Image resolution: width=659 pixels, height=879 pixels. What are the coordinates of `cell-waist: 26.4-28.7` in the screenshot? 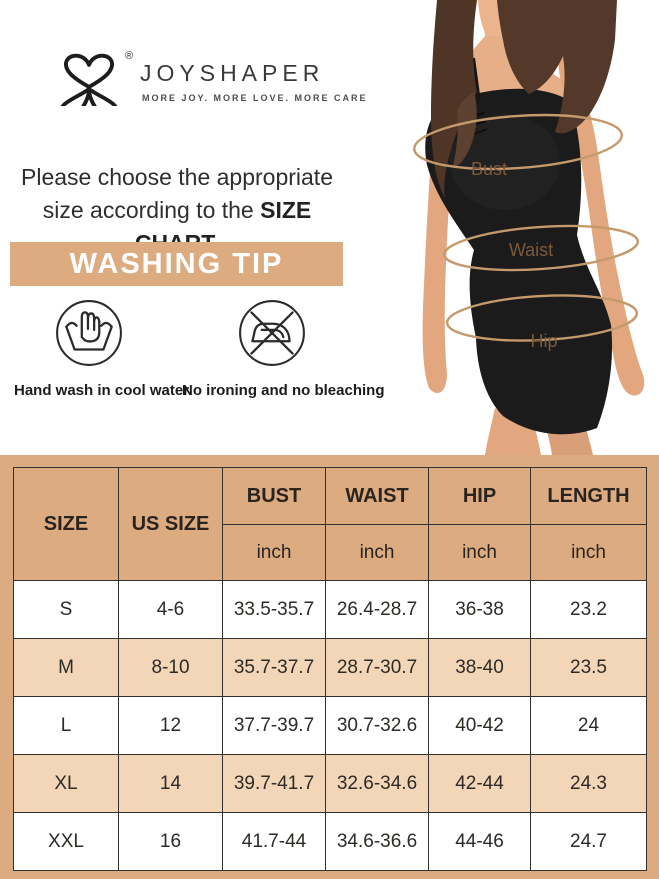 It's located at (377, 609).